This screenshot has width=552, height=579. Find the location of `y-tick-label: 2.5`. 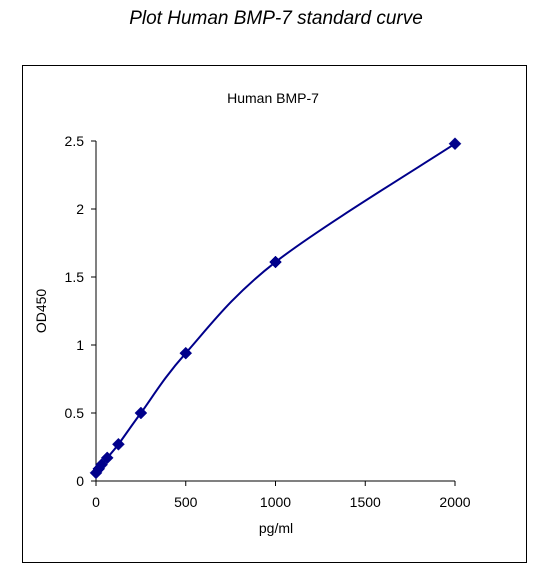

y-tick-label: 2.5 is located at coordinates (75, 141).